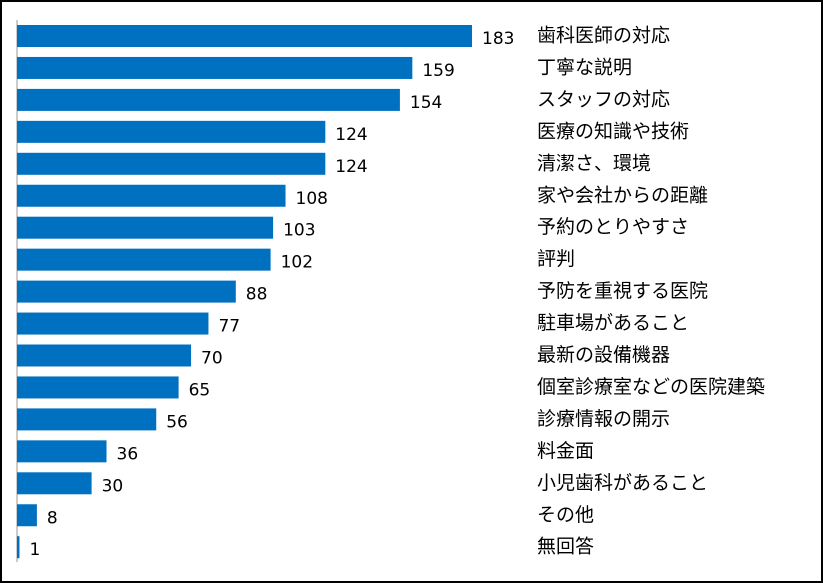 The height and width of the screenshot is (583, 823). What do you see at coordinates (594, 163) in the screenshot?
I see `category-label: 清潔さ、環境` at bounding box center [594, 163].